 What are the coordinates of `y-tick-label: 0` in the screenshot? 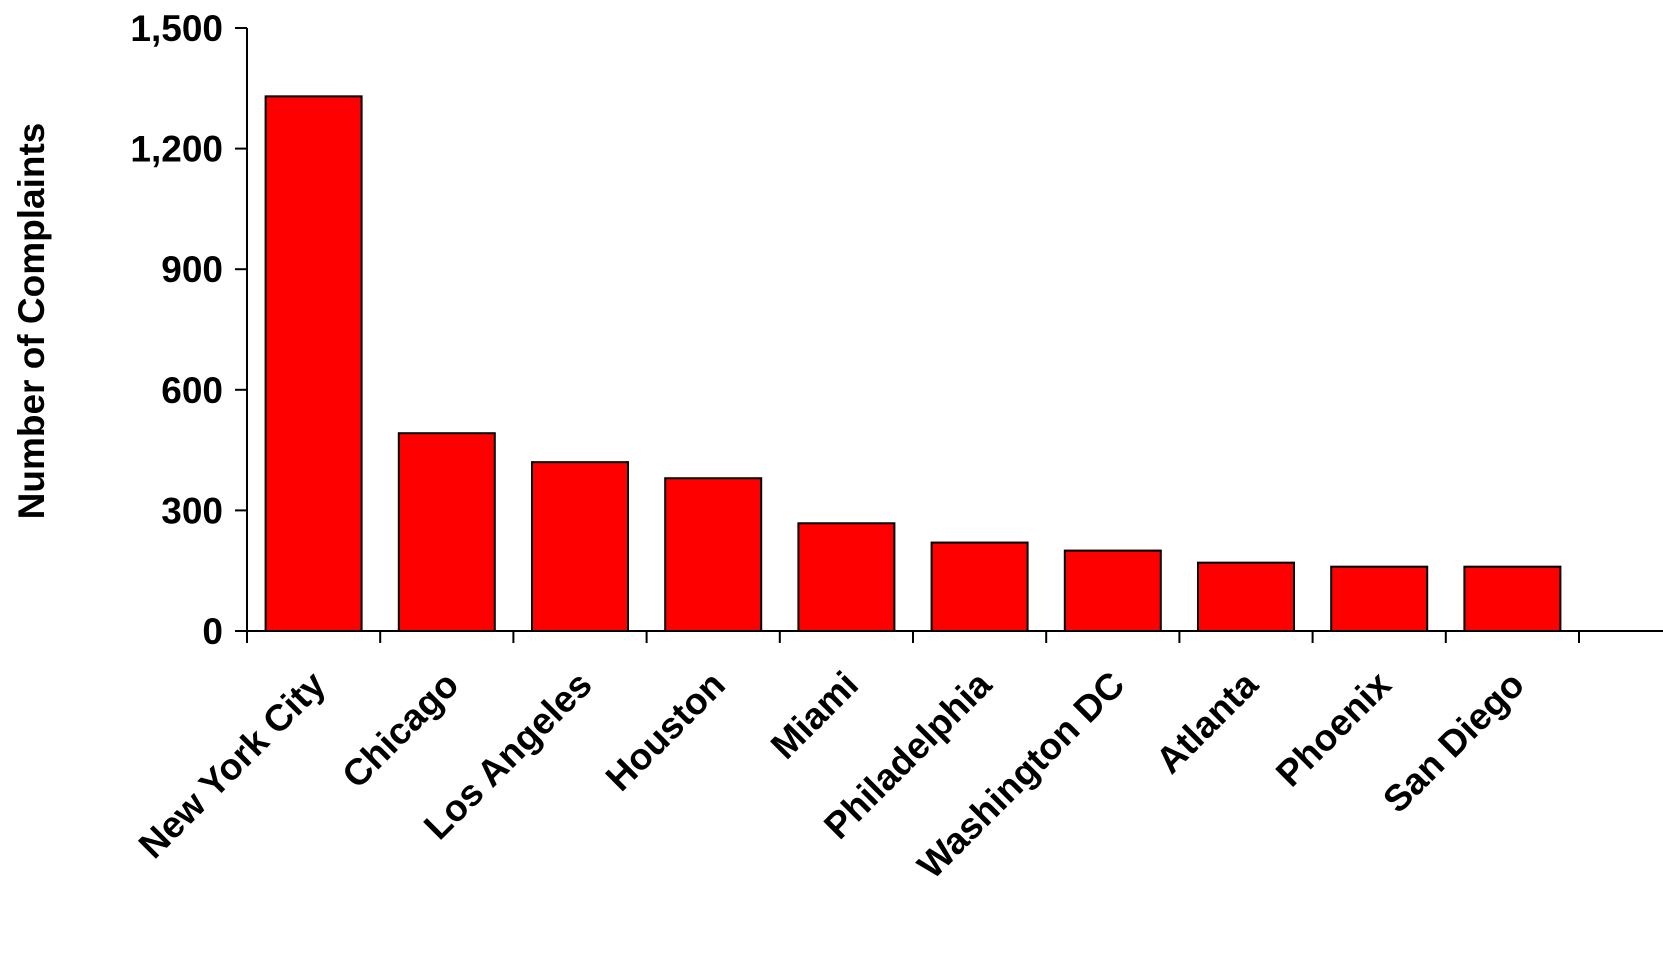 It's located at (212, 631).